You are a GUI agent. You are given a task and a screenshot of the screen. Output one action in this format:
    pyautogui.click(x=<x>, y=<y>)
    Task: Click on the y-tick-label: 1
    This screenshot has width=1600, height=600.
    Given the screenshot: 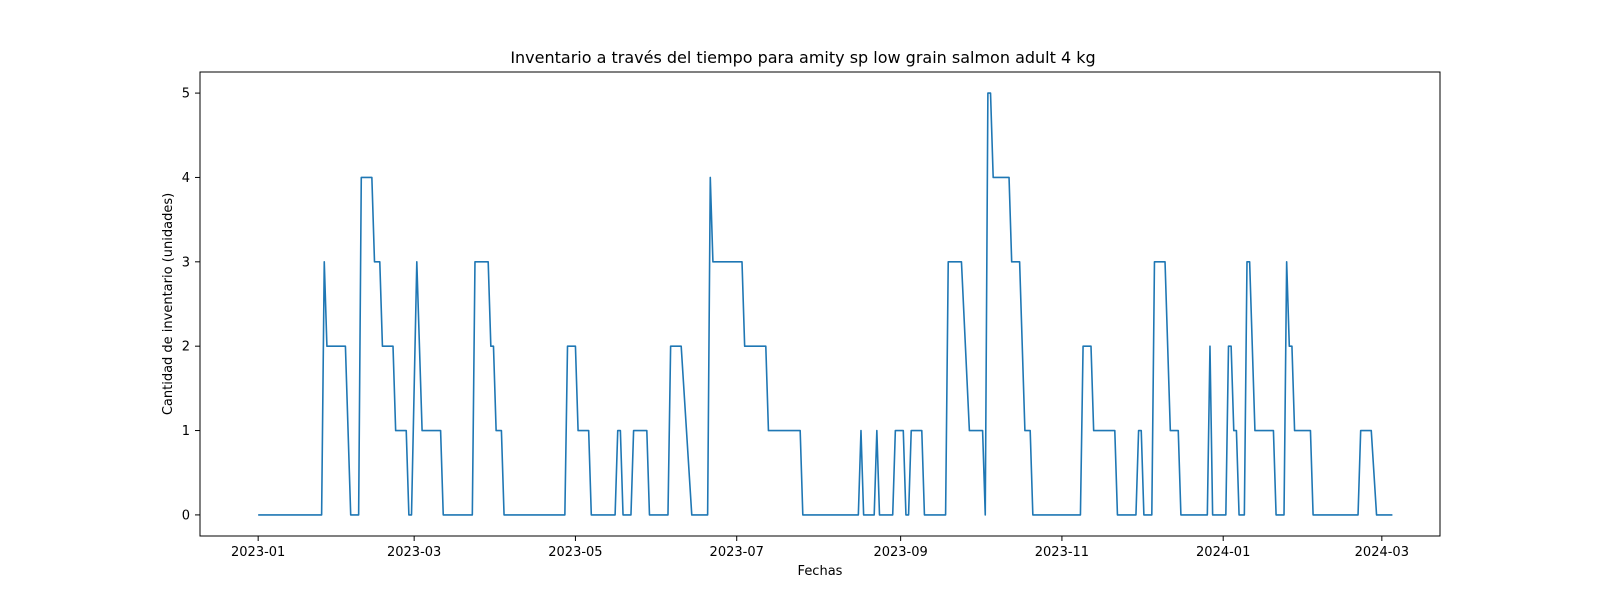 What is the action you would take?
    pyautogui.click(x=186, y=431)
    